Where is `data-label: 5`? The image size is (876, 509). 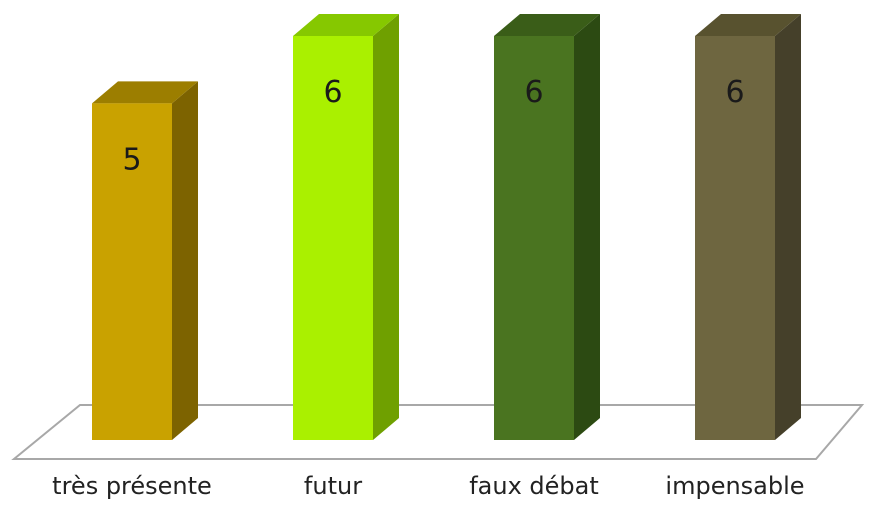
data-label: 5 is located at coordinates (131, 159).